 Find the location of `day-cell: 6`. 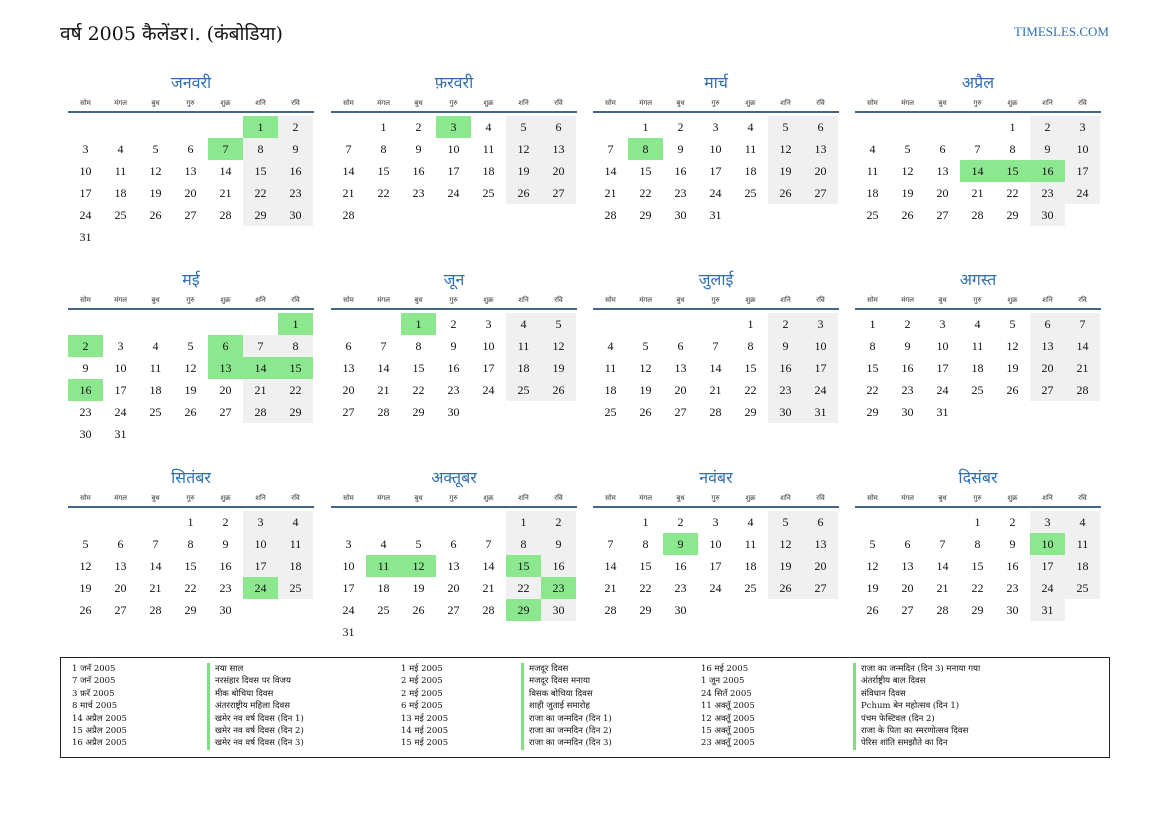

day-cell: 6 is located at coordinates (942, 149).